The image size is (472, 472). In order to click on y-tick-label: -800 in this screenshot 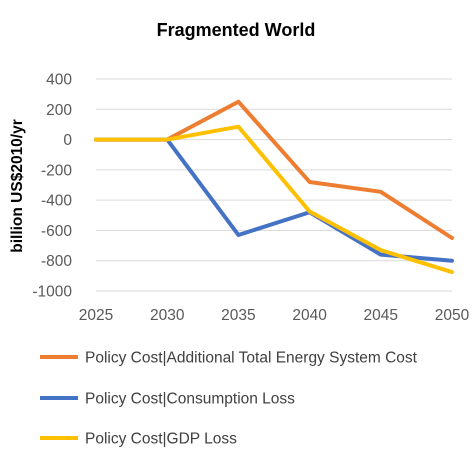, I will do `click(56, 261)`.